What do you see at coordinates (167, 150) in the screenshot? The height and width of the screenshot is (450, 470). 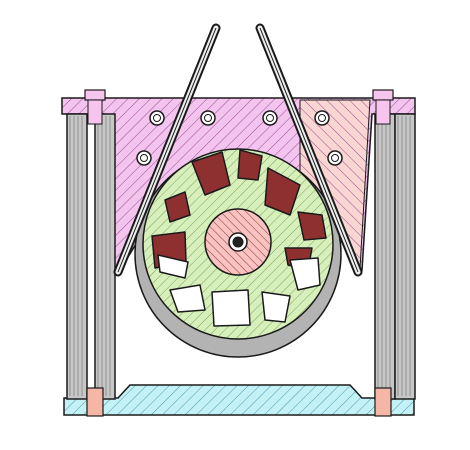 I see `arm-centerline-left` at bounding box center [167, 150].